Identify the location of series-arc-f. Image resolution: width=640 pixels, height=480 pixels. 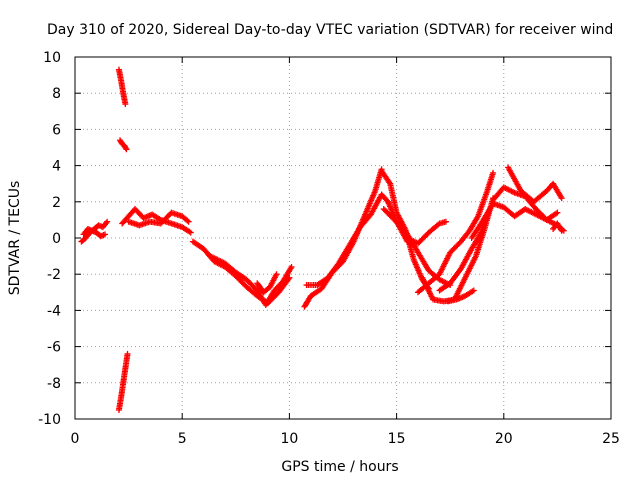
(156, 221).